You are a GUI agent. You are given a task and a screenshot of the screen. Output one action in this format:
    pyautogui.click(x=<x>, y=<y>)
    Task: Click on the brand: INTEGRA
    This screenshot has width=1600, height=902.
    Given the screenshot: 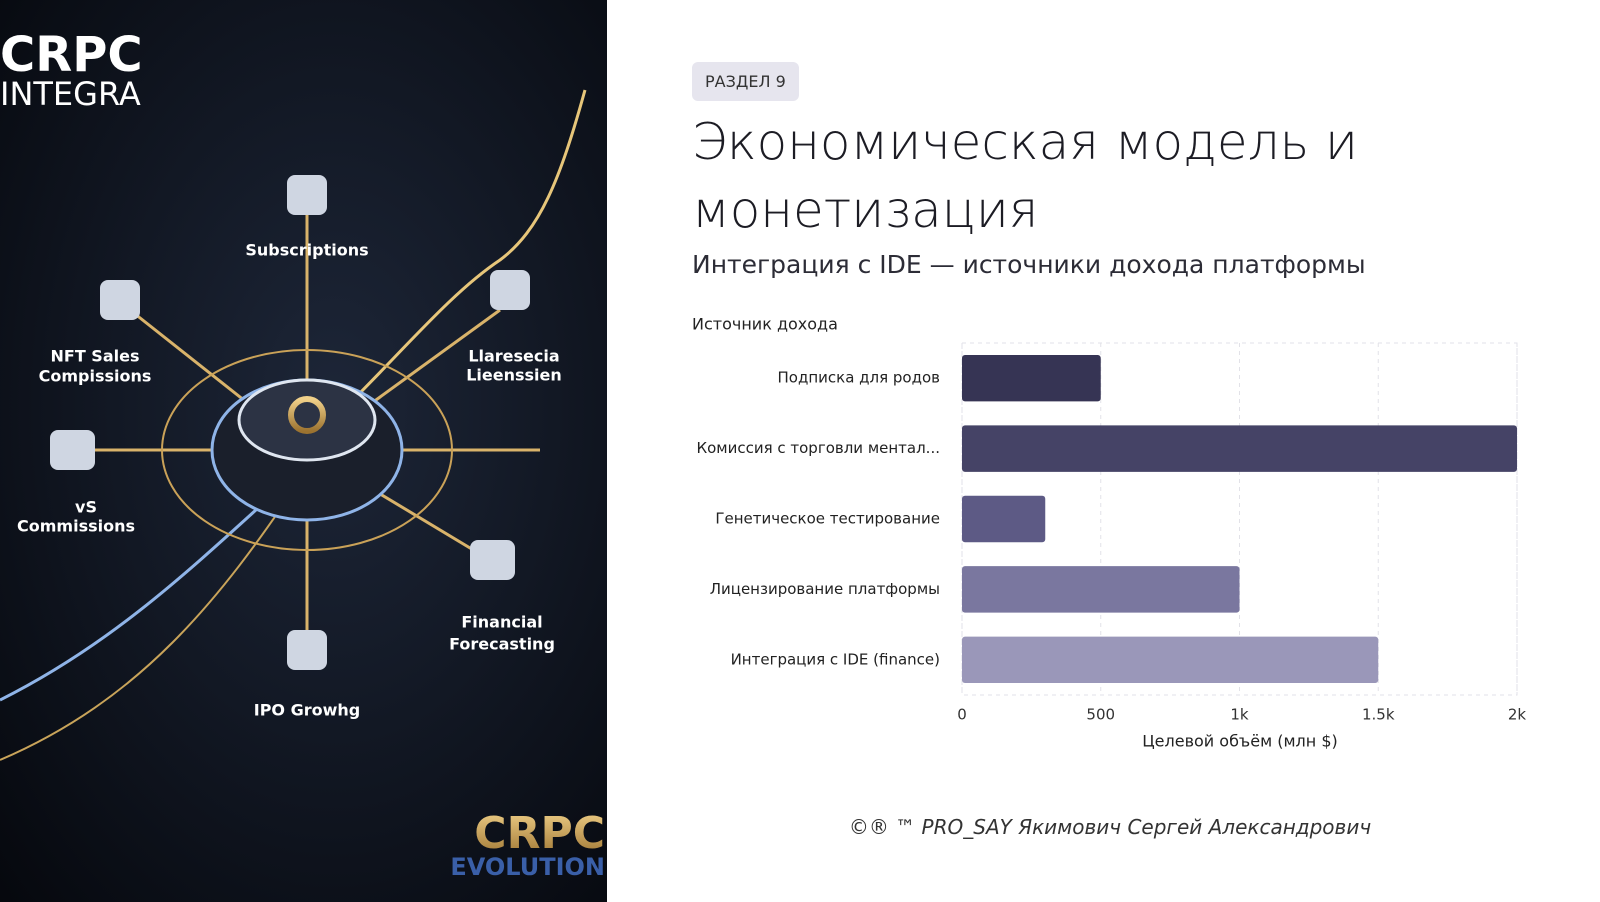 What is the action you would take?
    pyautogui.click(x=70, y=94)
    